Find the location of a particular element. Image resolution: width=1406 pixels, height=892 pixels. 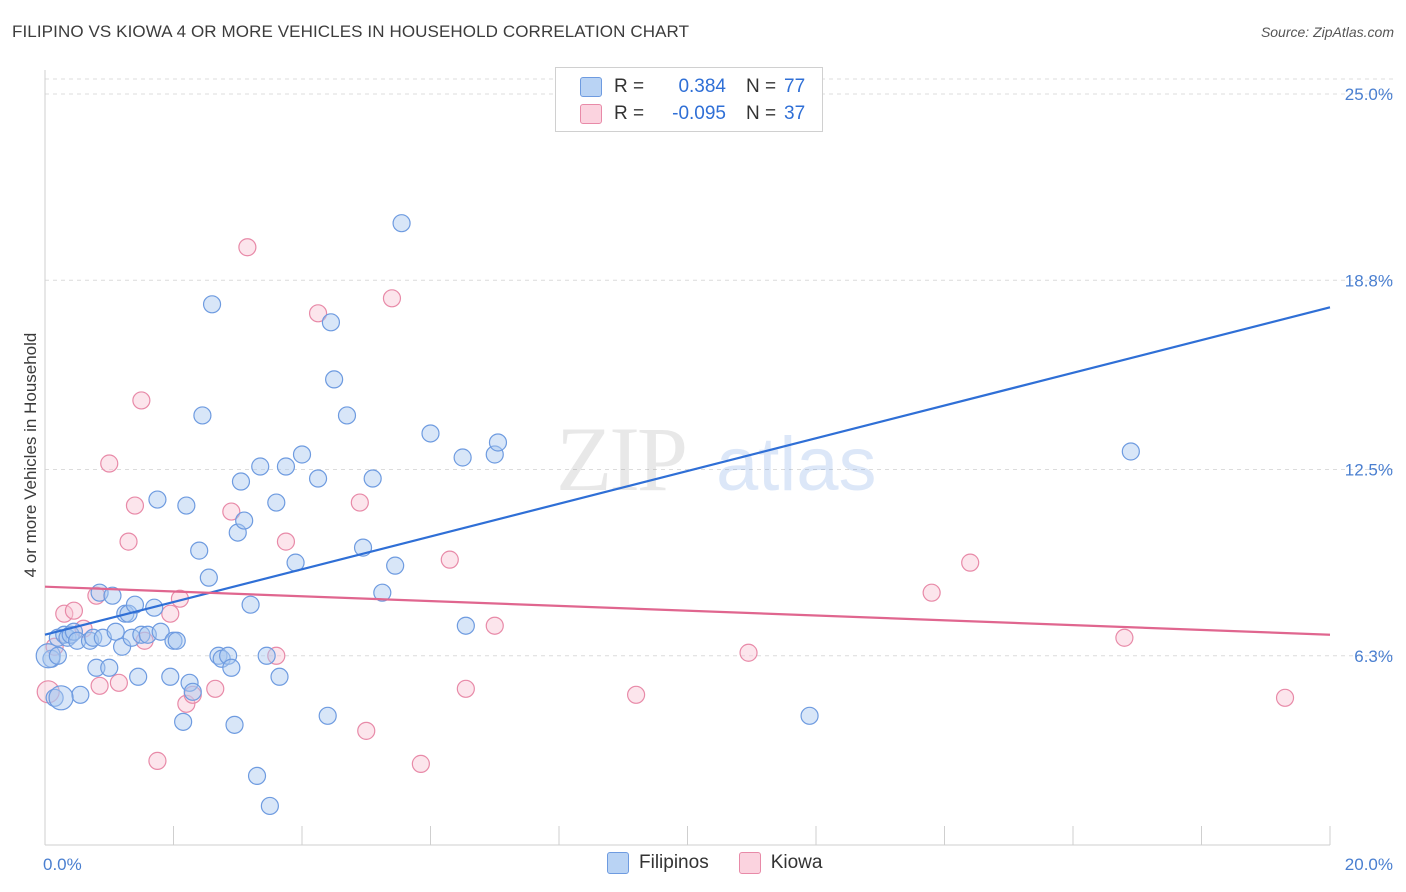

legend-r-value: 0.384 is located at coordinates (702, 86).